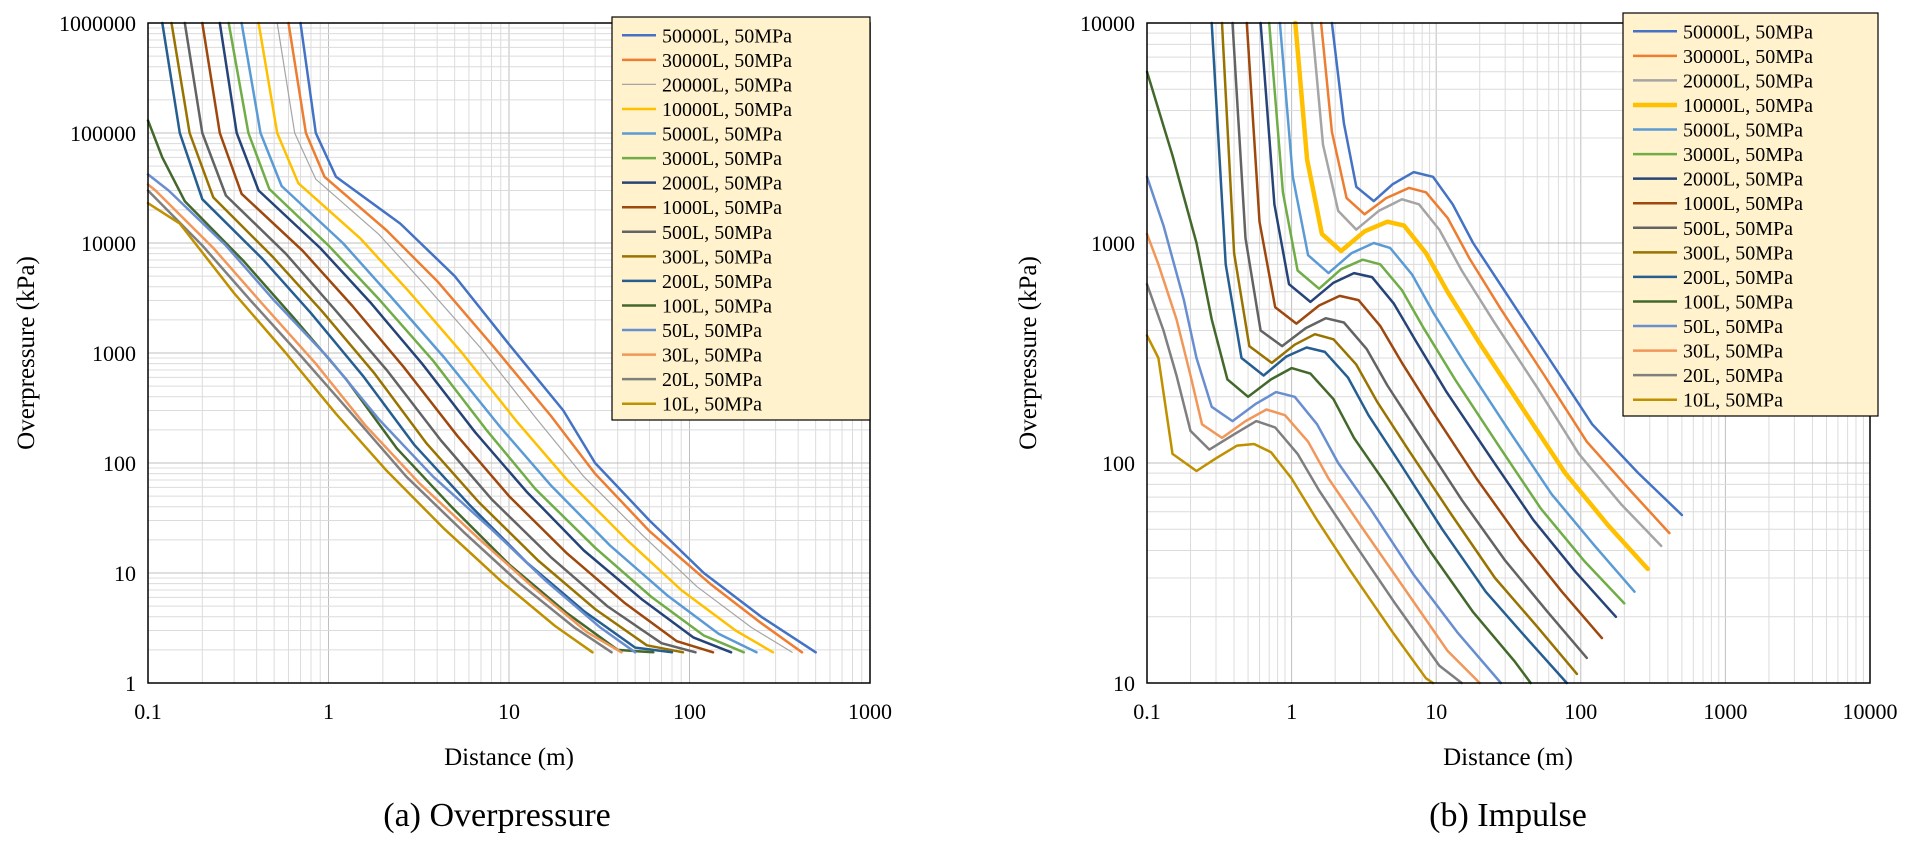 The height and width of the screenshot is (846, 1912). Describe the element at coordinates (97, 23) in the screenshot. I see `y-tick-label: 1000000` at that location.